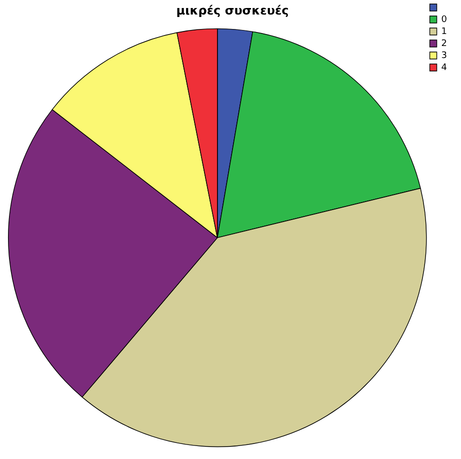 The image size is (461, 459). Describe the element at coordinates (444, 31) in the screenshot. I see `legend-label: 1` at that location.